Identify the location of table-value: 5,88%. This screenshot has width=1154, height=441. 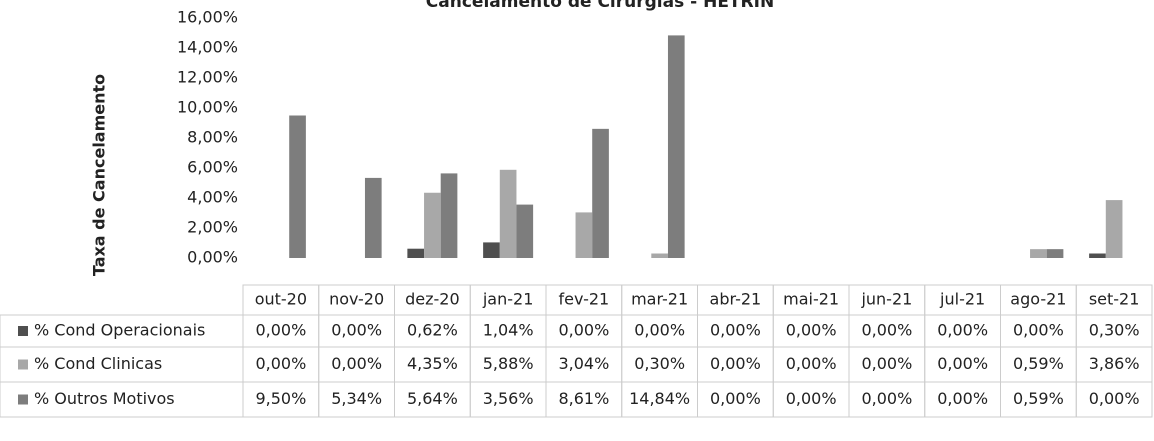
(508, 363).